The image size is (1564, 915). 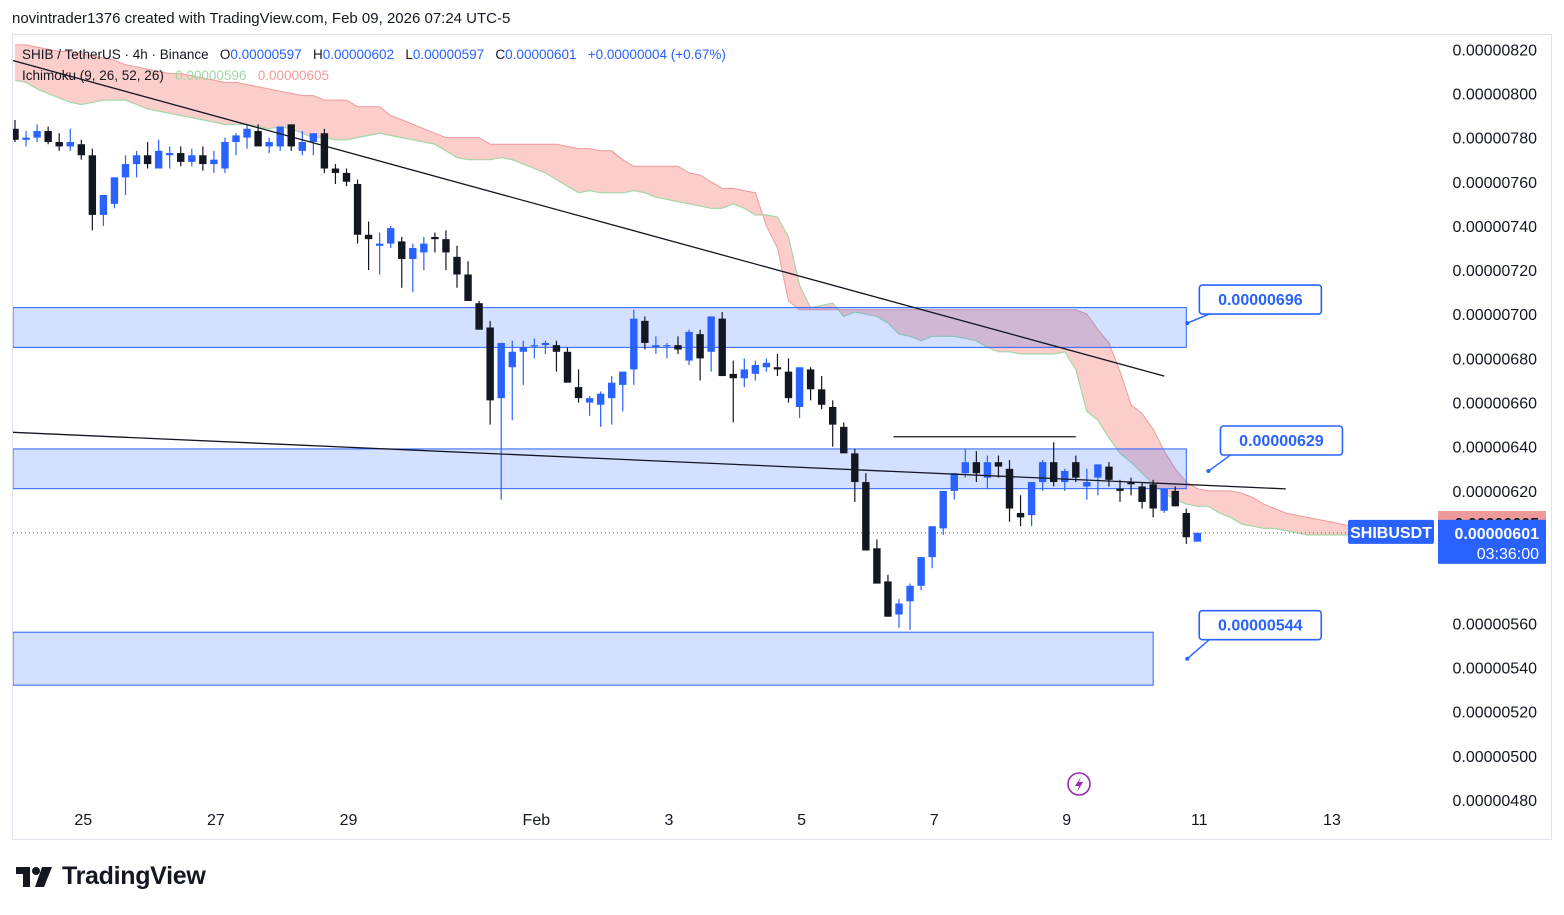 What do you see at coordinates (1496, 534) in the screenshot?
I see `badge-label: 0.00000601` at bounding box center [1496, 534].